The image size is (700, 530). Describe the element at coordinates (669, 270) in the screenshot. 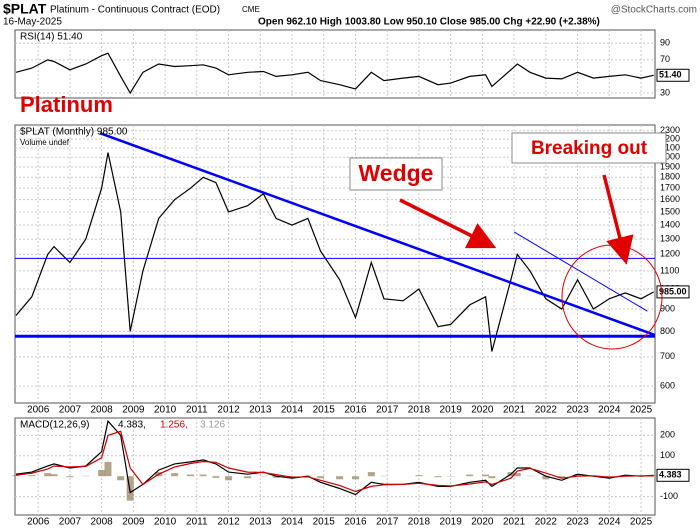

I see `y-tick-label: 1100` at that location.